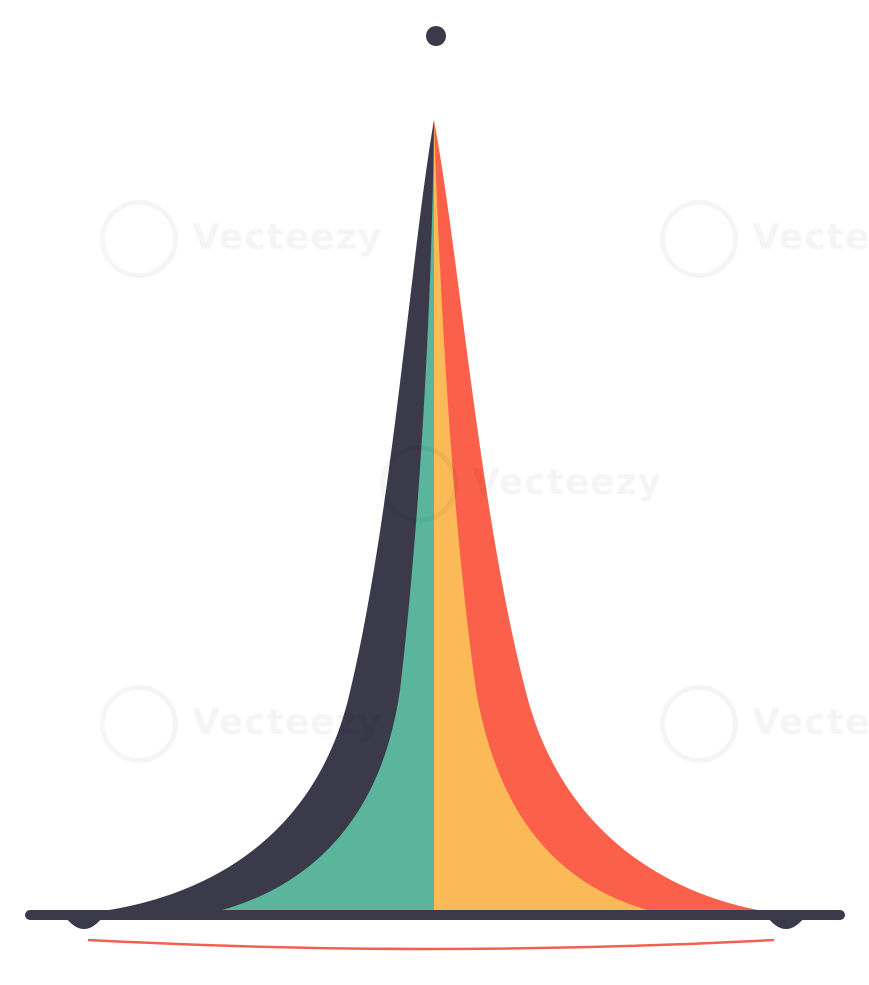 This screenshot has height=985, width=869. I want to click on left-foot, so click(84, 923).